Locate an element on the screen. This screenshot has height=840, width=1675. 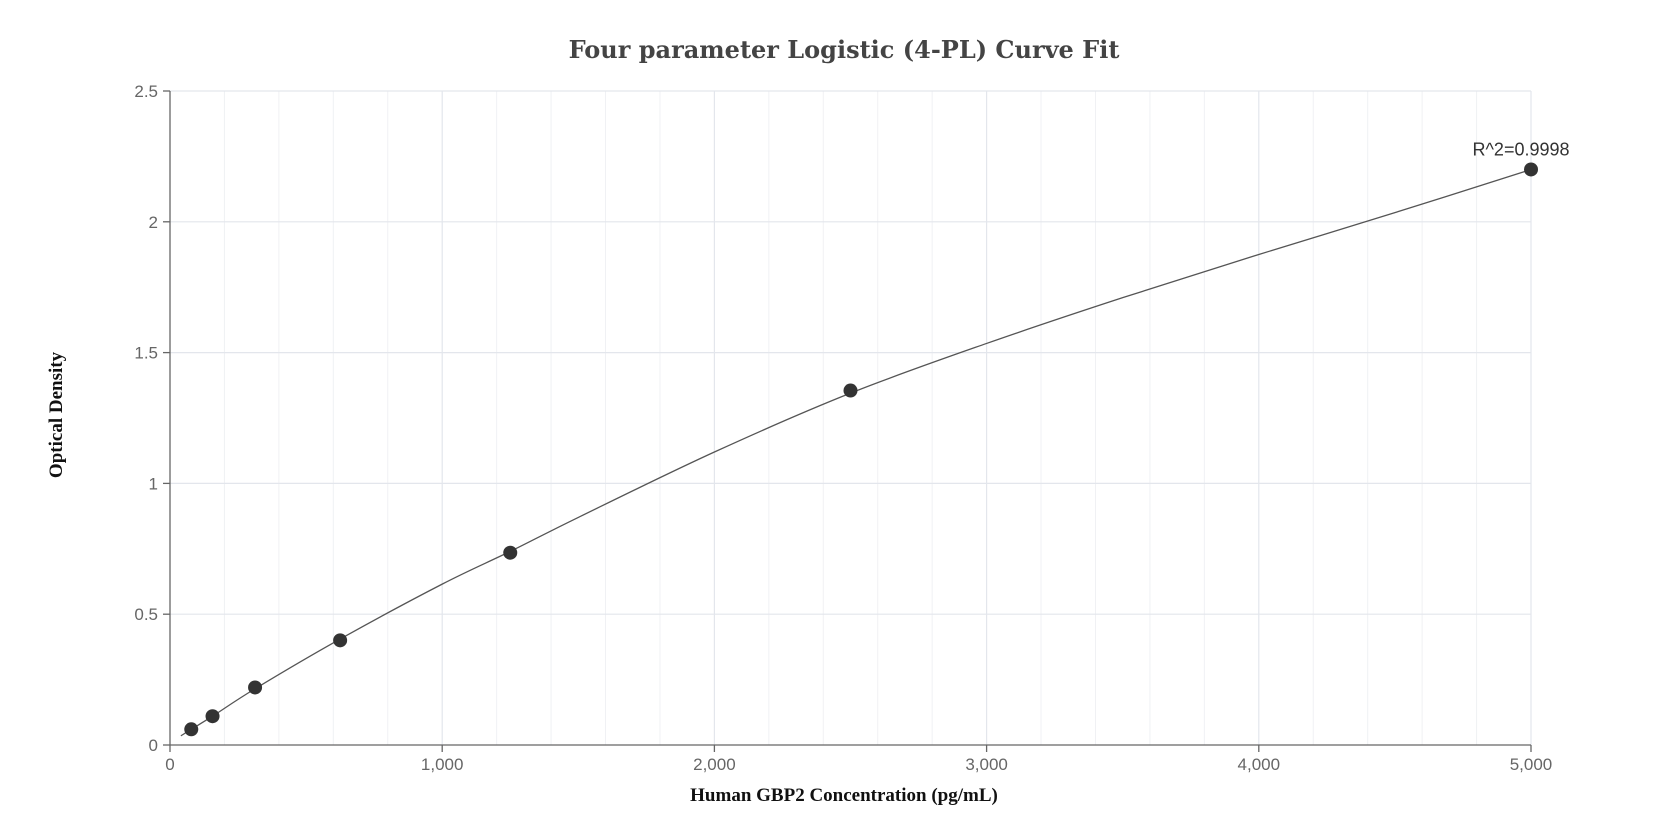
y-tick-label: 2.5 is located at coordinates (146, 91).